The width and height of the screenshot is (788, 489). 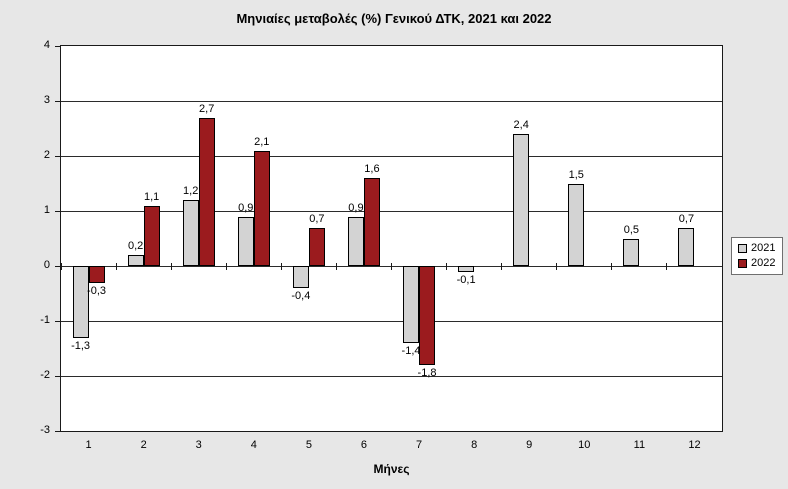 I want to click on legend-item-2022: 2022, so click(x=756, y=263).